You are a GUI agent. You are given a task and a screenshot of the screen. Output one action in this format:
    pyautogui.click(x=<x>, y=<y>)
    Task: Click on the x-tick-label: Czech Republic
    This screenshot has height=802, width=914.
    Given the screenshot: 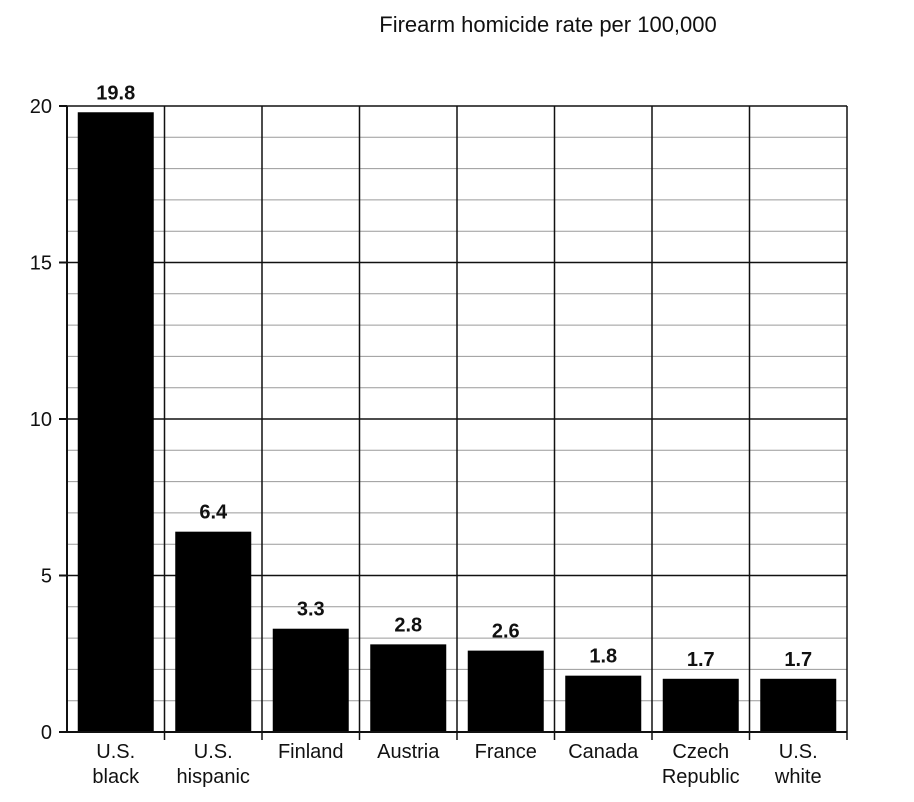 What is the action you would take?
    pyautogui.click(x=701, y=764)
    